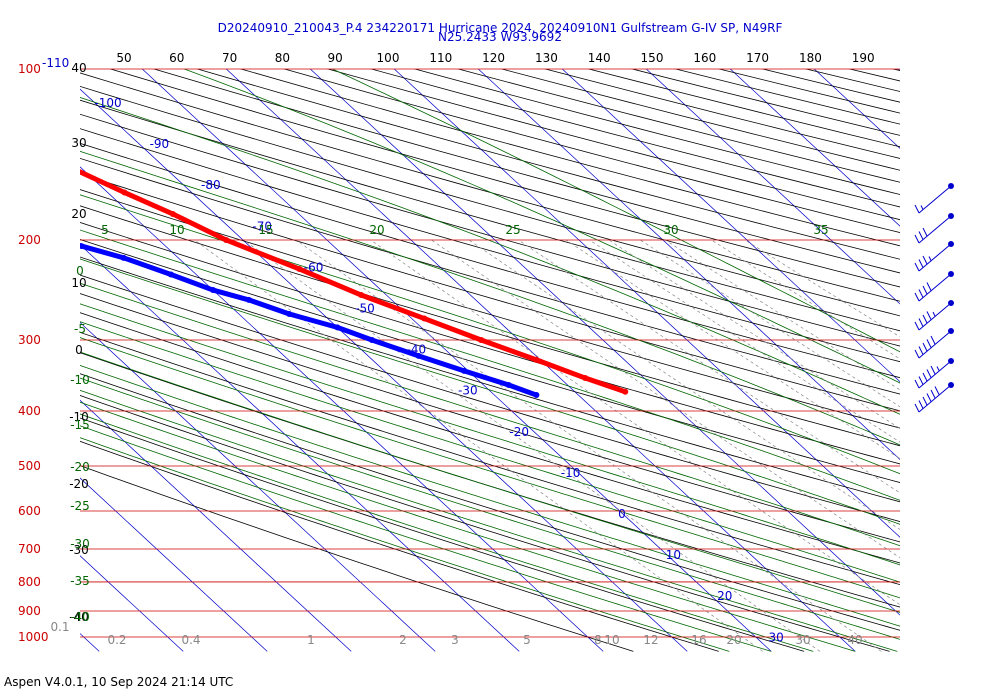 This screenshot has height=700, width=1000. I want to click on pressure-label: 600, so click(29, 511).